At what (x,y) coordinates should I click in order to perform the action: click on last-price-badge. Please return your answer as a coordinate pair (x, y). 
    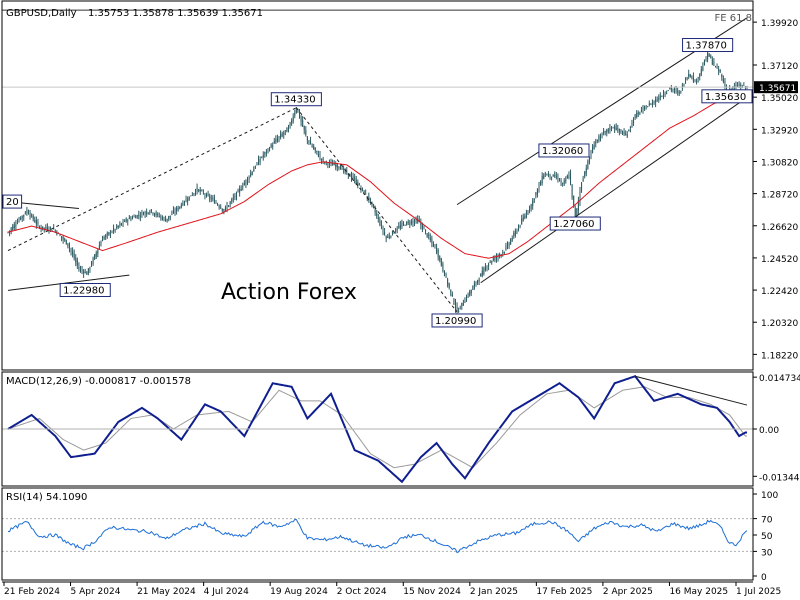
    Looking at the image, I should click on (776, 87).